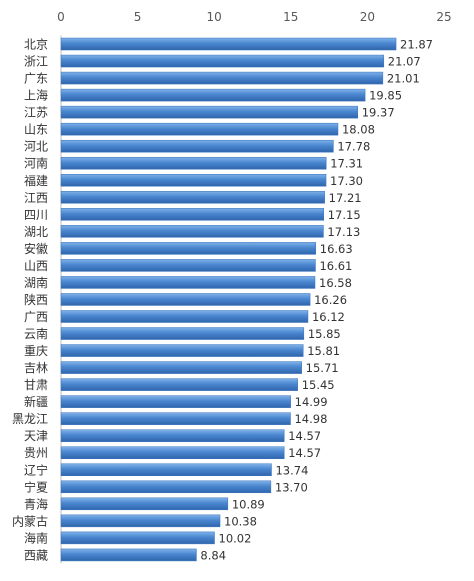  What do you see at coordinates (30, 520) in the screenshot?
I see `category-label: 内蒙古` at bounding box center [30, 520].